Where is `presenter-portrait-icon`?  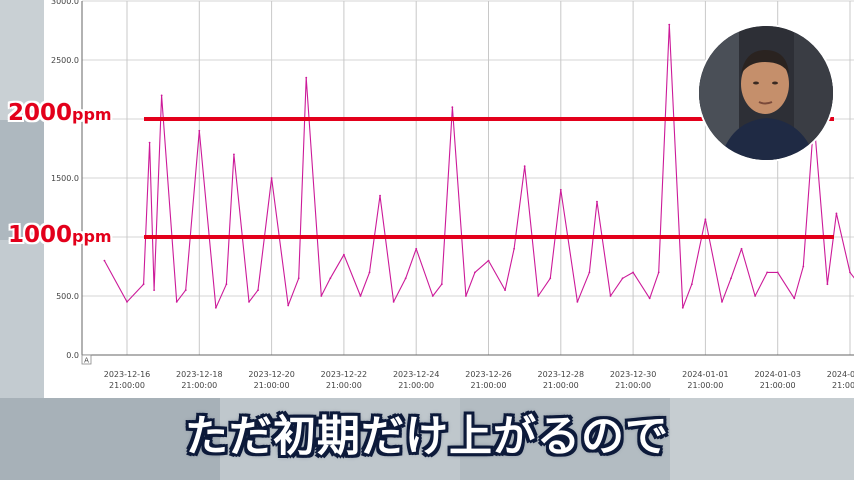
presenter-portrait-icon is located at coordinates (766, 93).